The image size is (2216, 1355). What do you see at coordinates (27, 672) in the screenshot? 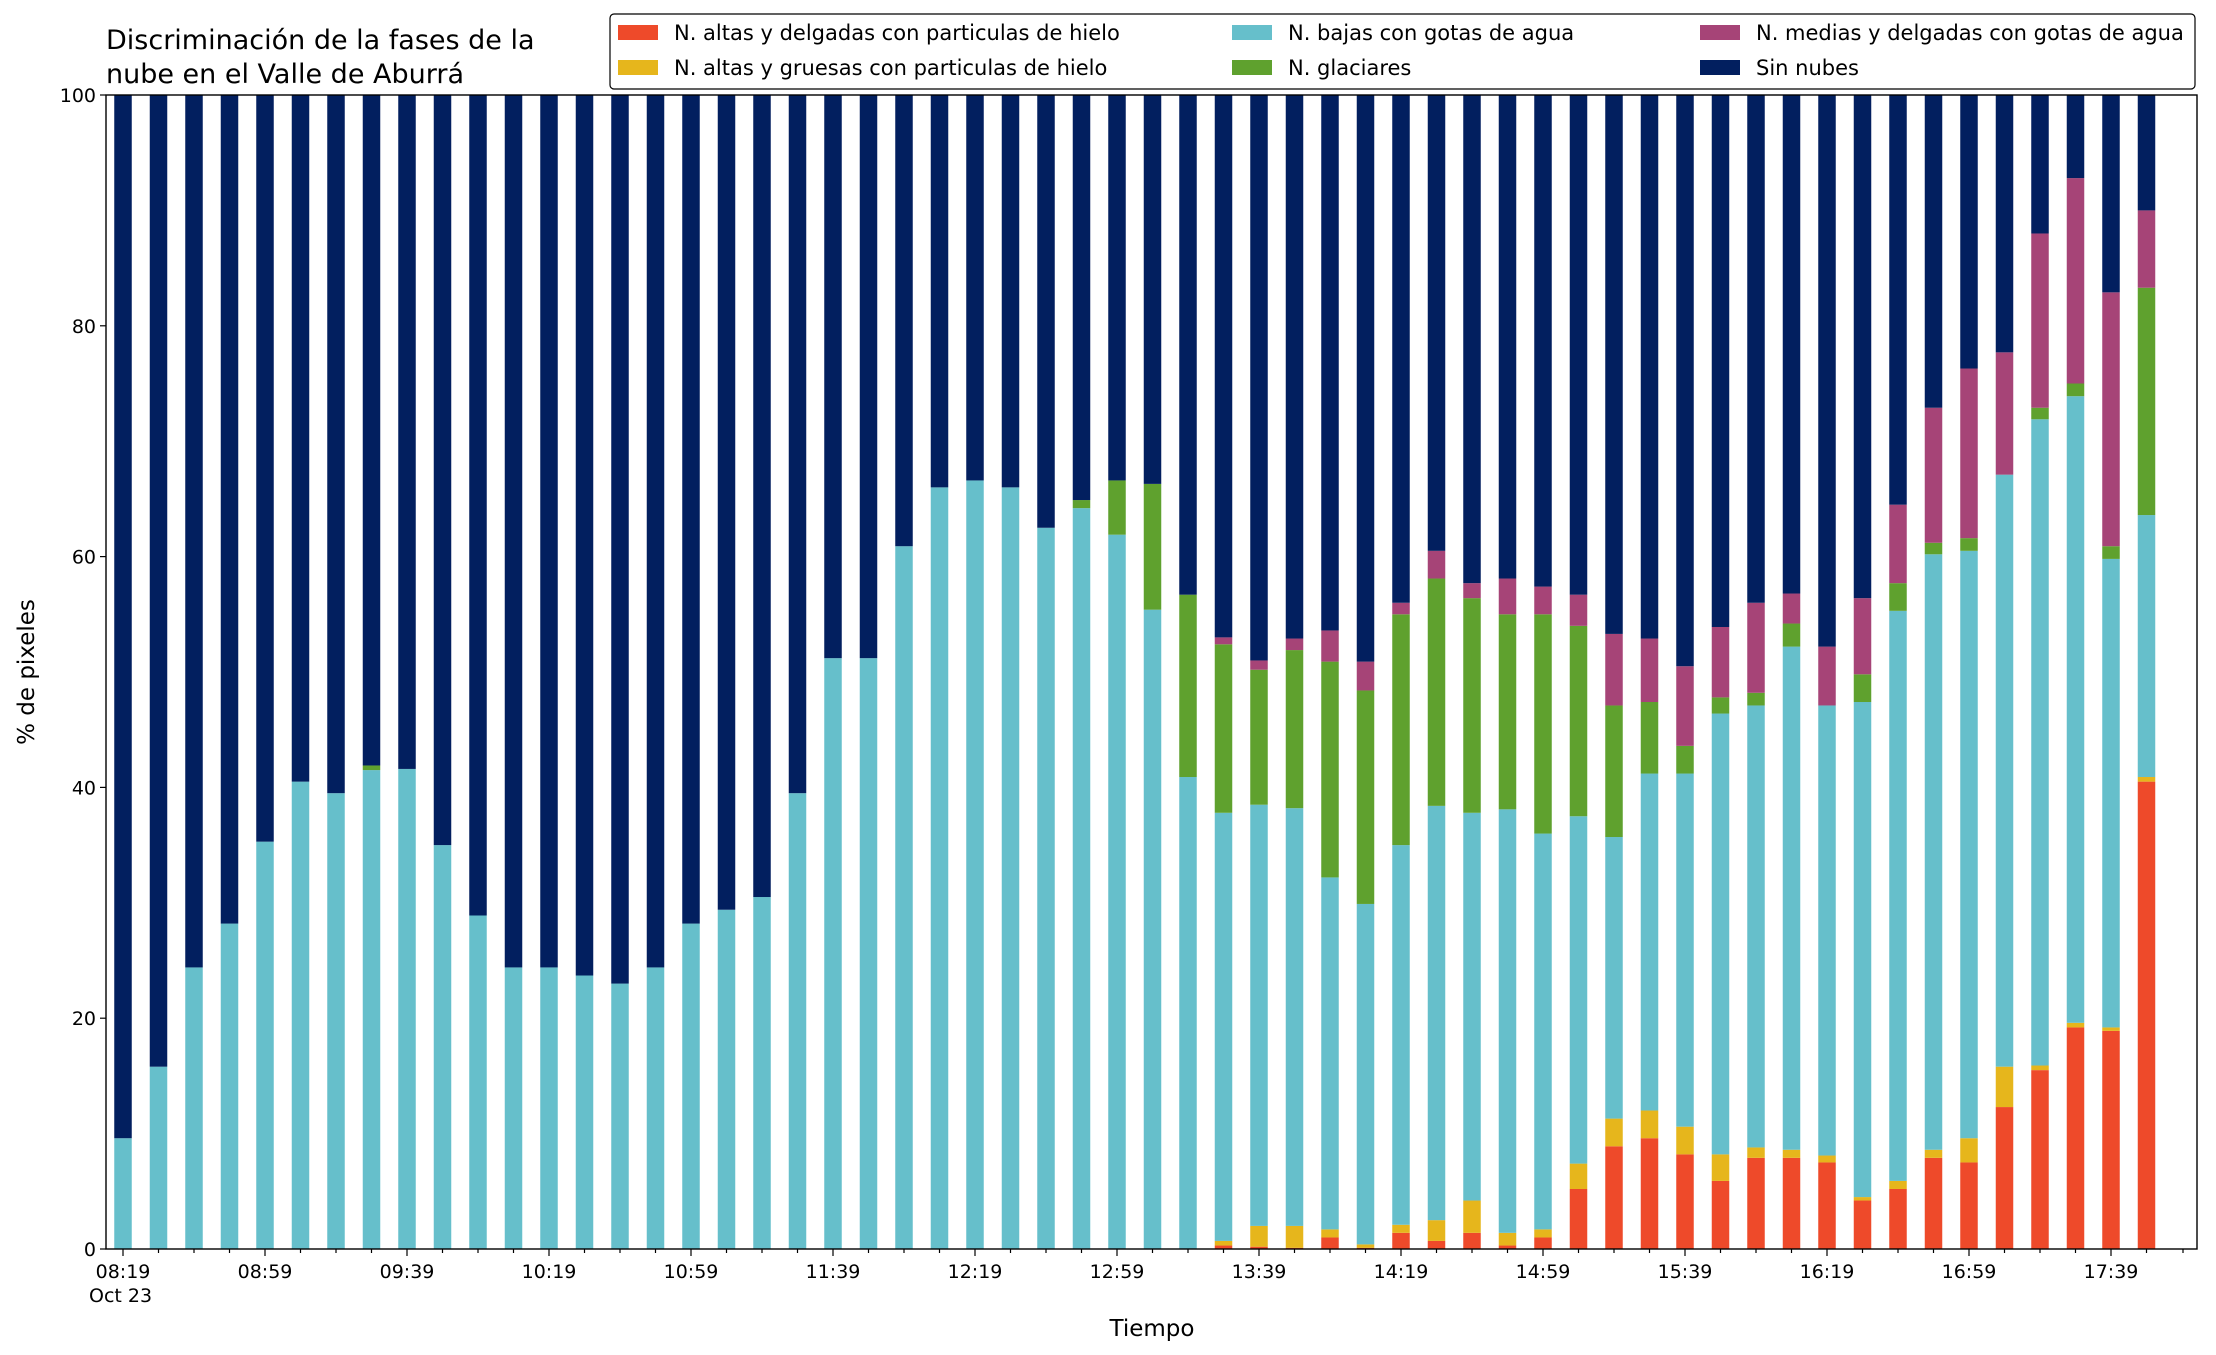
I see `y-axis-label: % de pixeles` at bounding box center [27, 672].